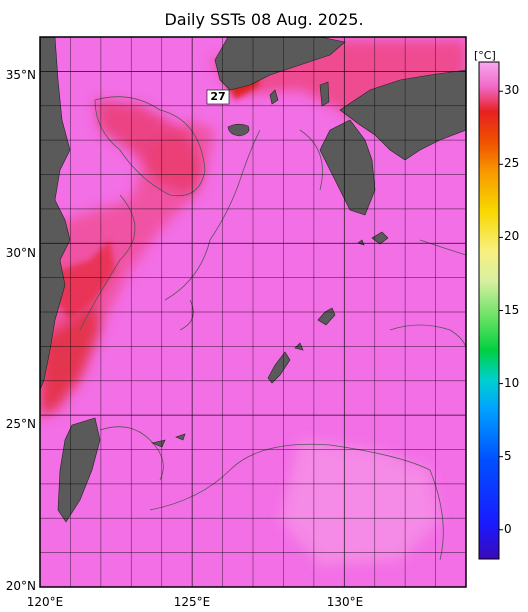  What do you see at coordinates (264, 19) in the screenshot?
I see `map-title: Daily SSTs 08 Aug. 2025.` at bounding box center [264, 19].